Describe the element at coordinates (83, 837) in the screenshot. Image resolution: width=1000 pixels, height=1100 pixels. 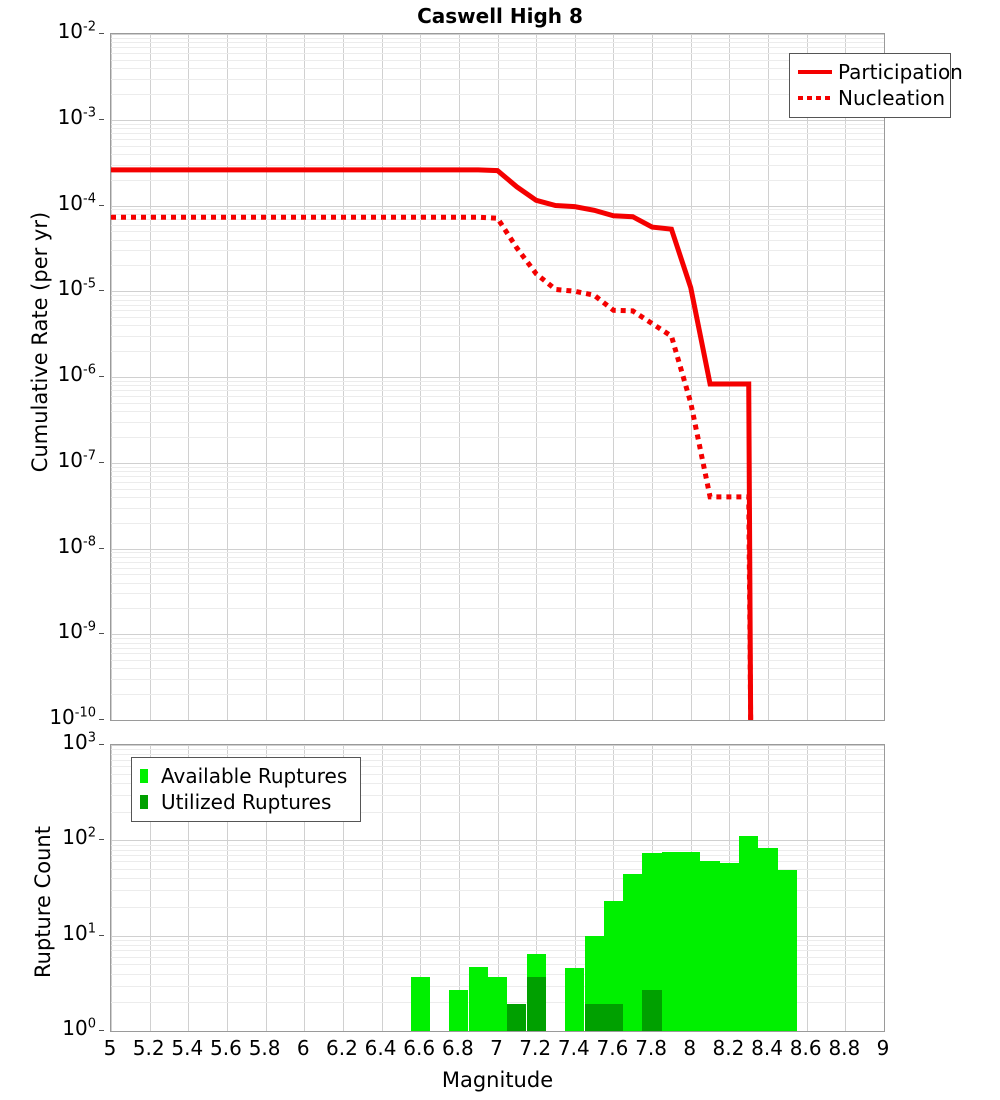
I see `y-tick-label: 102` at that location.